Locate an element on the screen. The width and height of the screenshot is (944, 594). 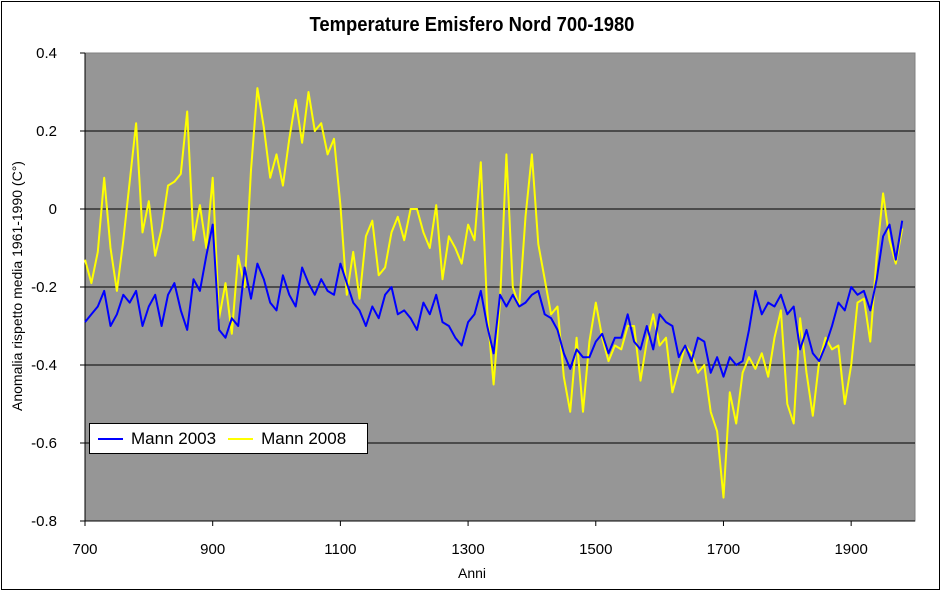
x-tick-label: 1100 is located at coordinates (340, 549).